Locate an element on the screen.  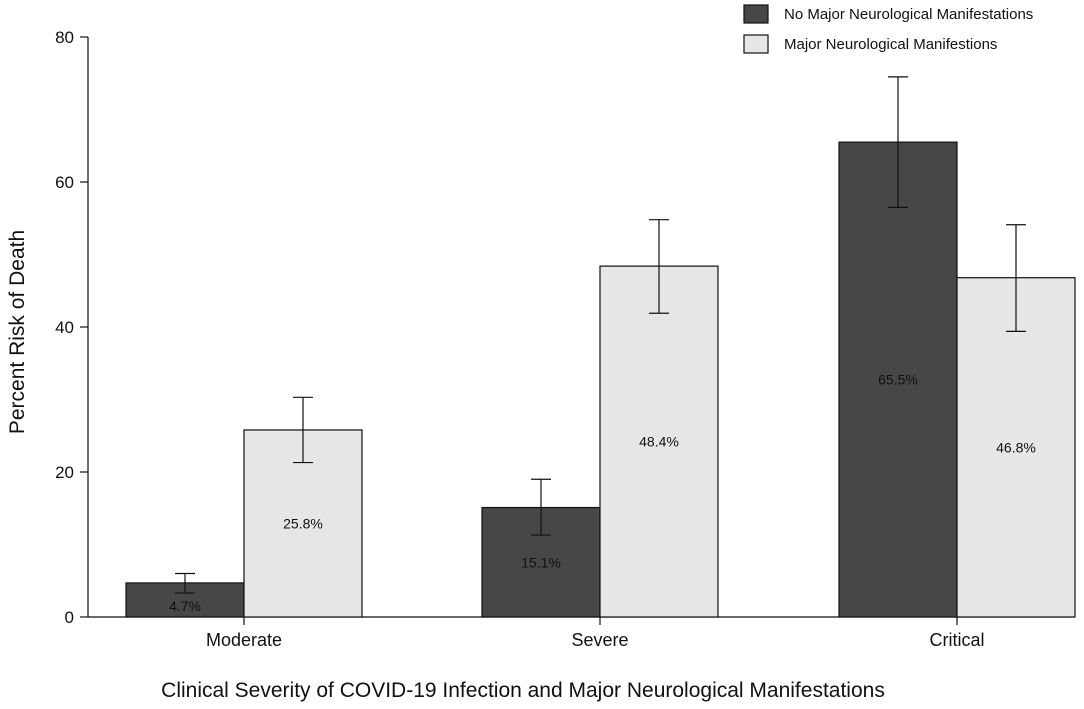
bar-value-label: 65.5% is located at coordinates (898, 380).